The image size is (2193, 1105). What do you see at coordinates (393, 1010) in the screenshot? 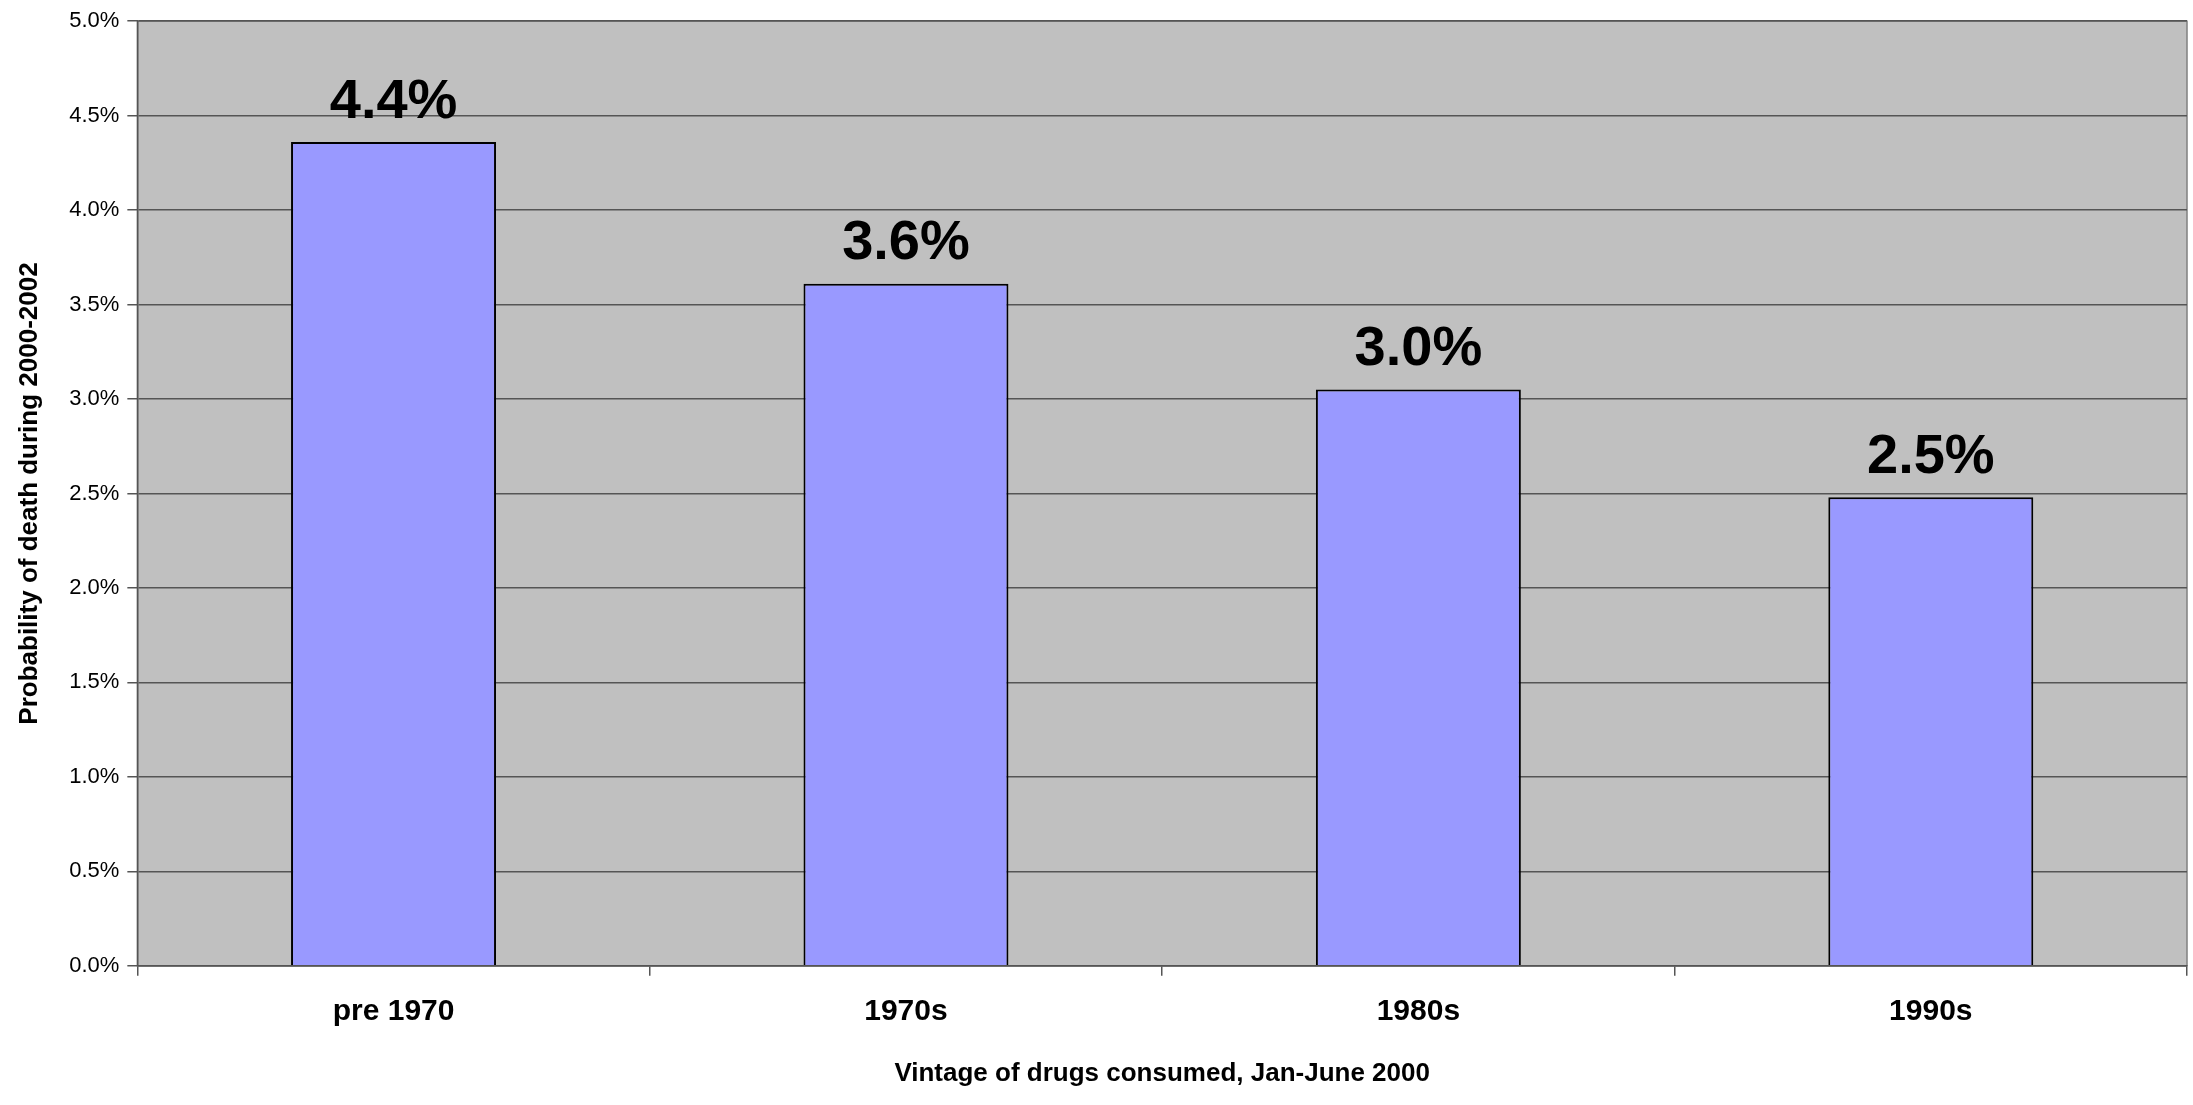
I see `x-tick-label: pre 1970` at bounding box center [393, 1010].